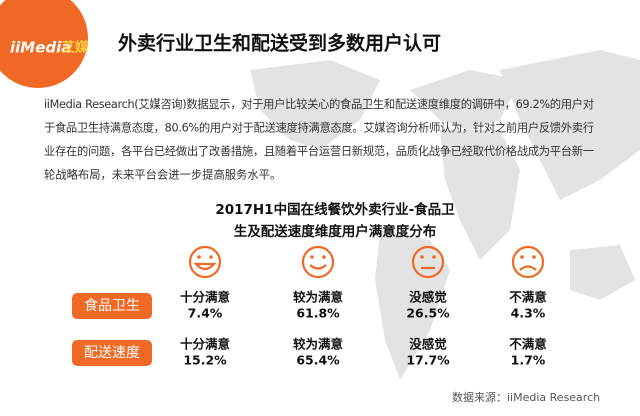 This screenshot has height=416, width=640. What do you see at coordinates (528, 313) in the screenshot?
I see `cell-value: 4.3%` at bounding box center [528, 313].